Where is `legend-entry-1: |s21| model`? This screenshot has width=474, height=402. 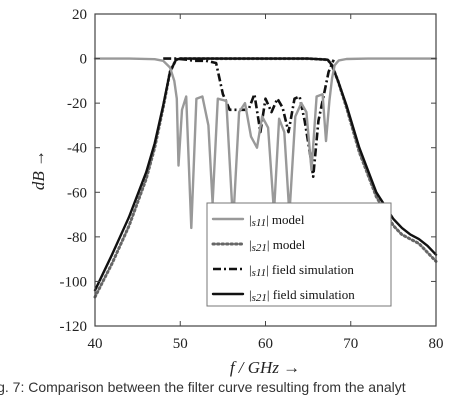 legend-entry-1: |s21| model is located at coordinates (277, 245).